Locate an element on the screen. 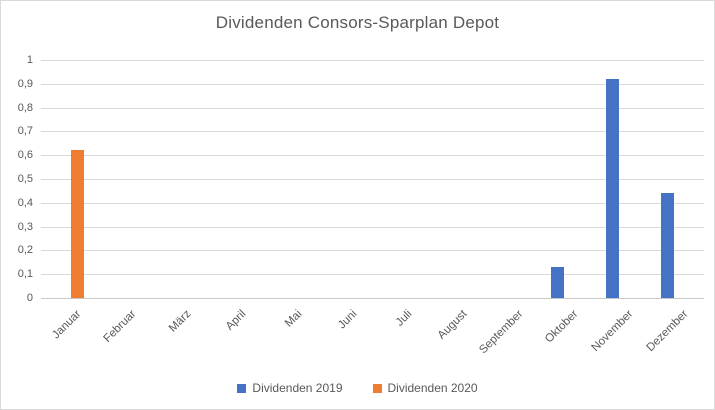 This screenshot has width=715, height=410. y-axis-tick-label: 0,9 is located at coordinates (25, 83).